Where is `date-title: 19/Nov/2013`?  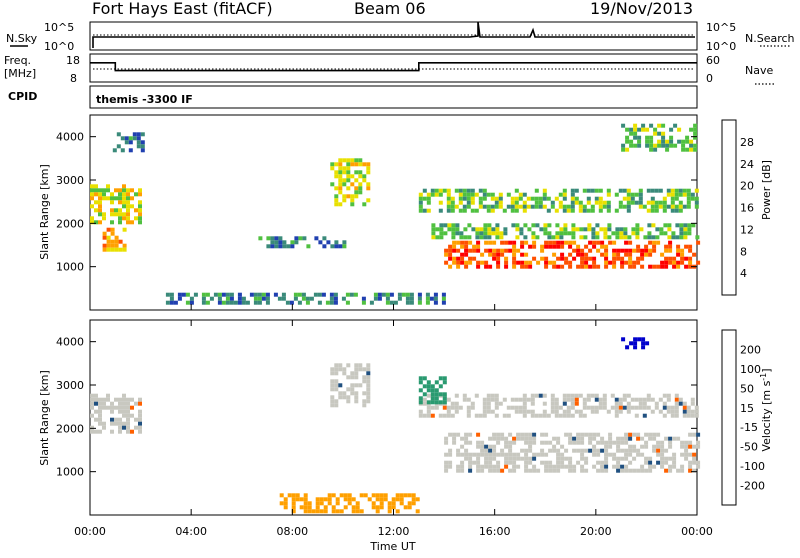 date-title: 19/Nov/2013 is located at coordinates (641, 9).